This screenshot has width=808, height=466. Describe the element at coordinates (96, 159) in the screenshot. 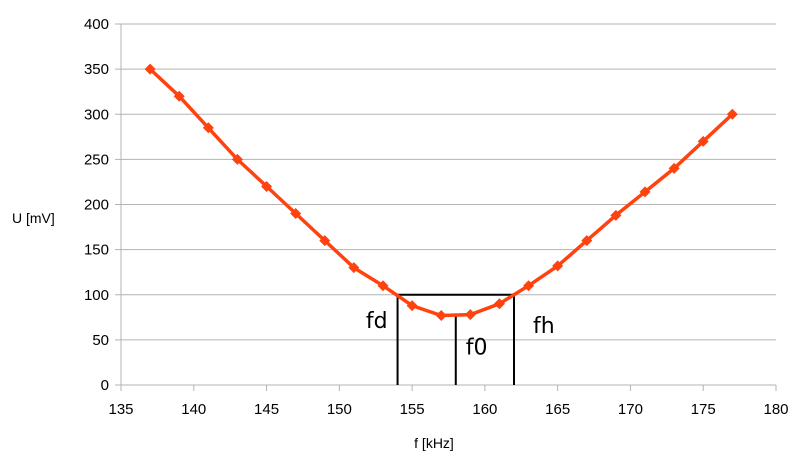

I see `y-tick-label: 250` at that location.